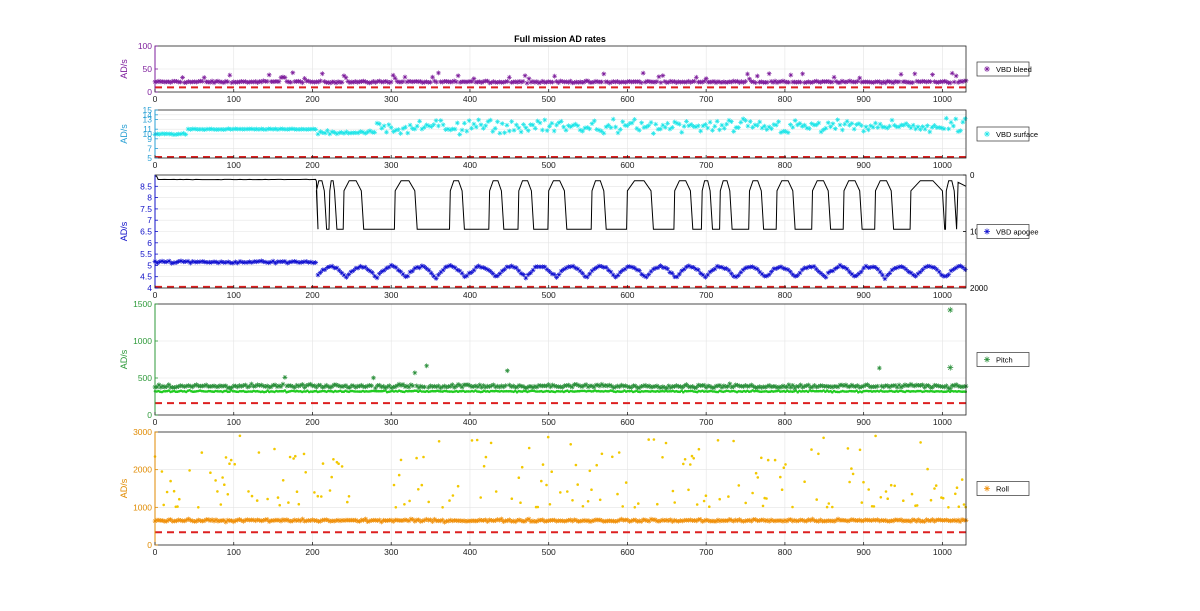  What do you see at coordinates (864, 552) in the screenshot?
I see `x-tick-label: 900` at bounding box center [864, 552].